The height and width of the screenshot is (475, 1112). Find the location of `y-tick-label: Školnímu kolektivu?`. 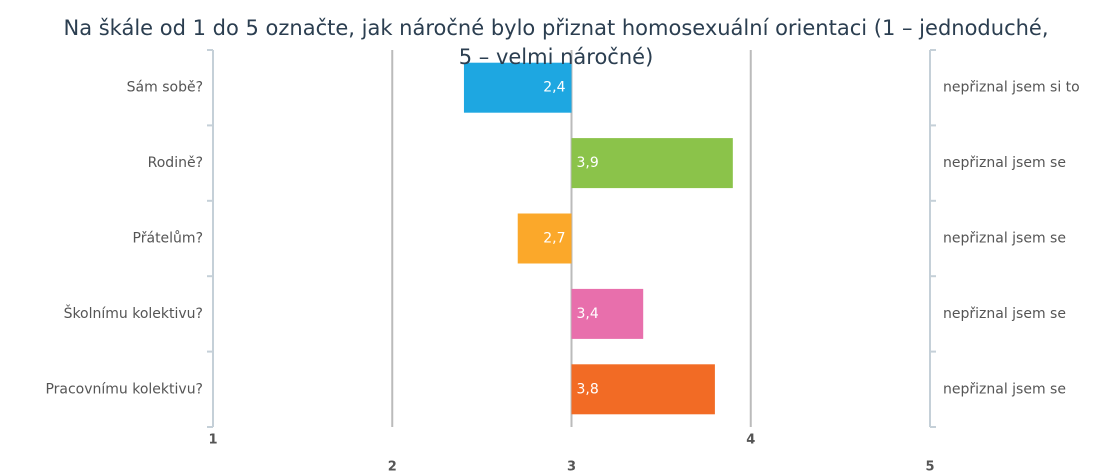

y-tick-label: Školnímu kolektivu? is located at coordinates (133, 313).